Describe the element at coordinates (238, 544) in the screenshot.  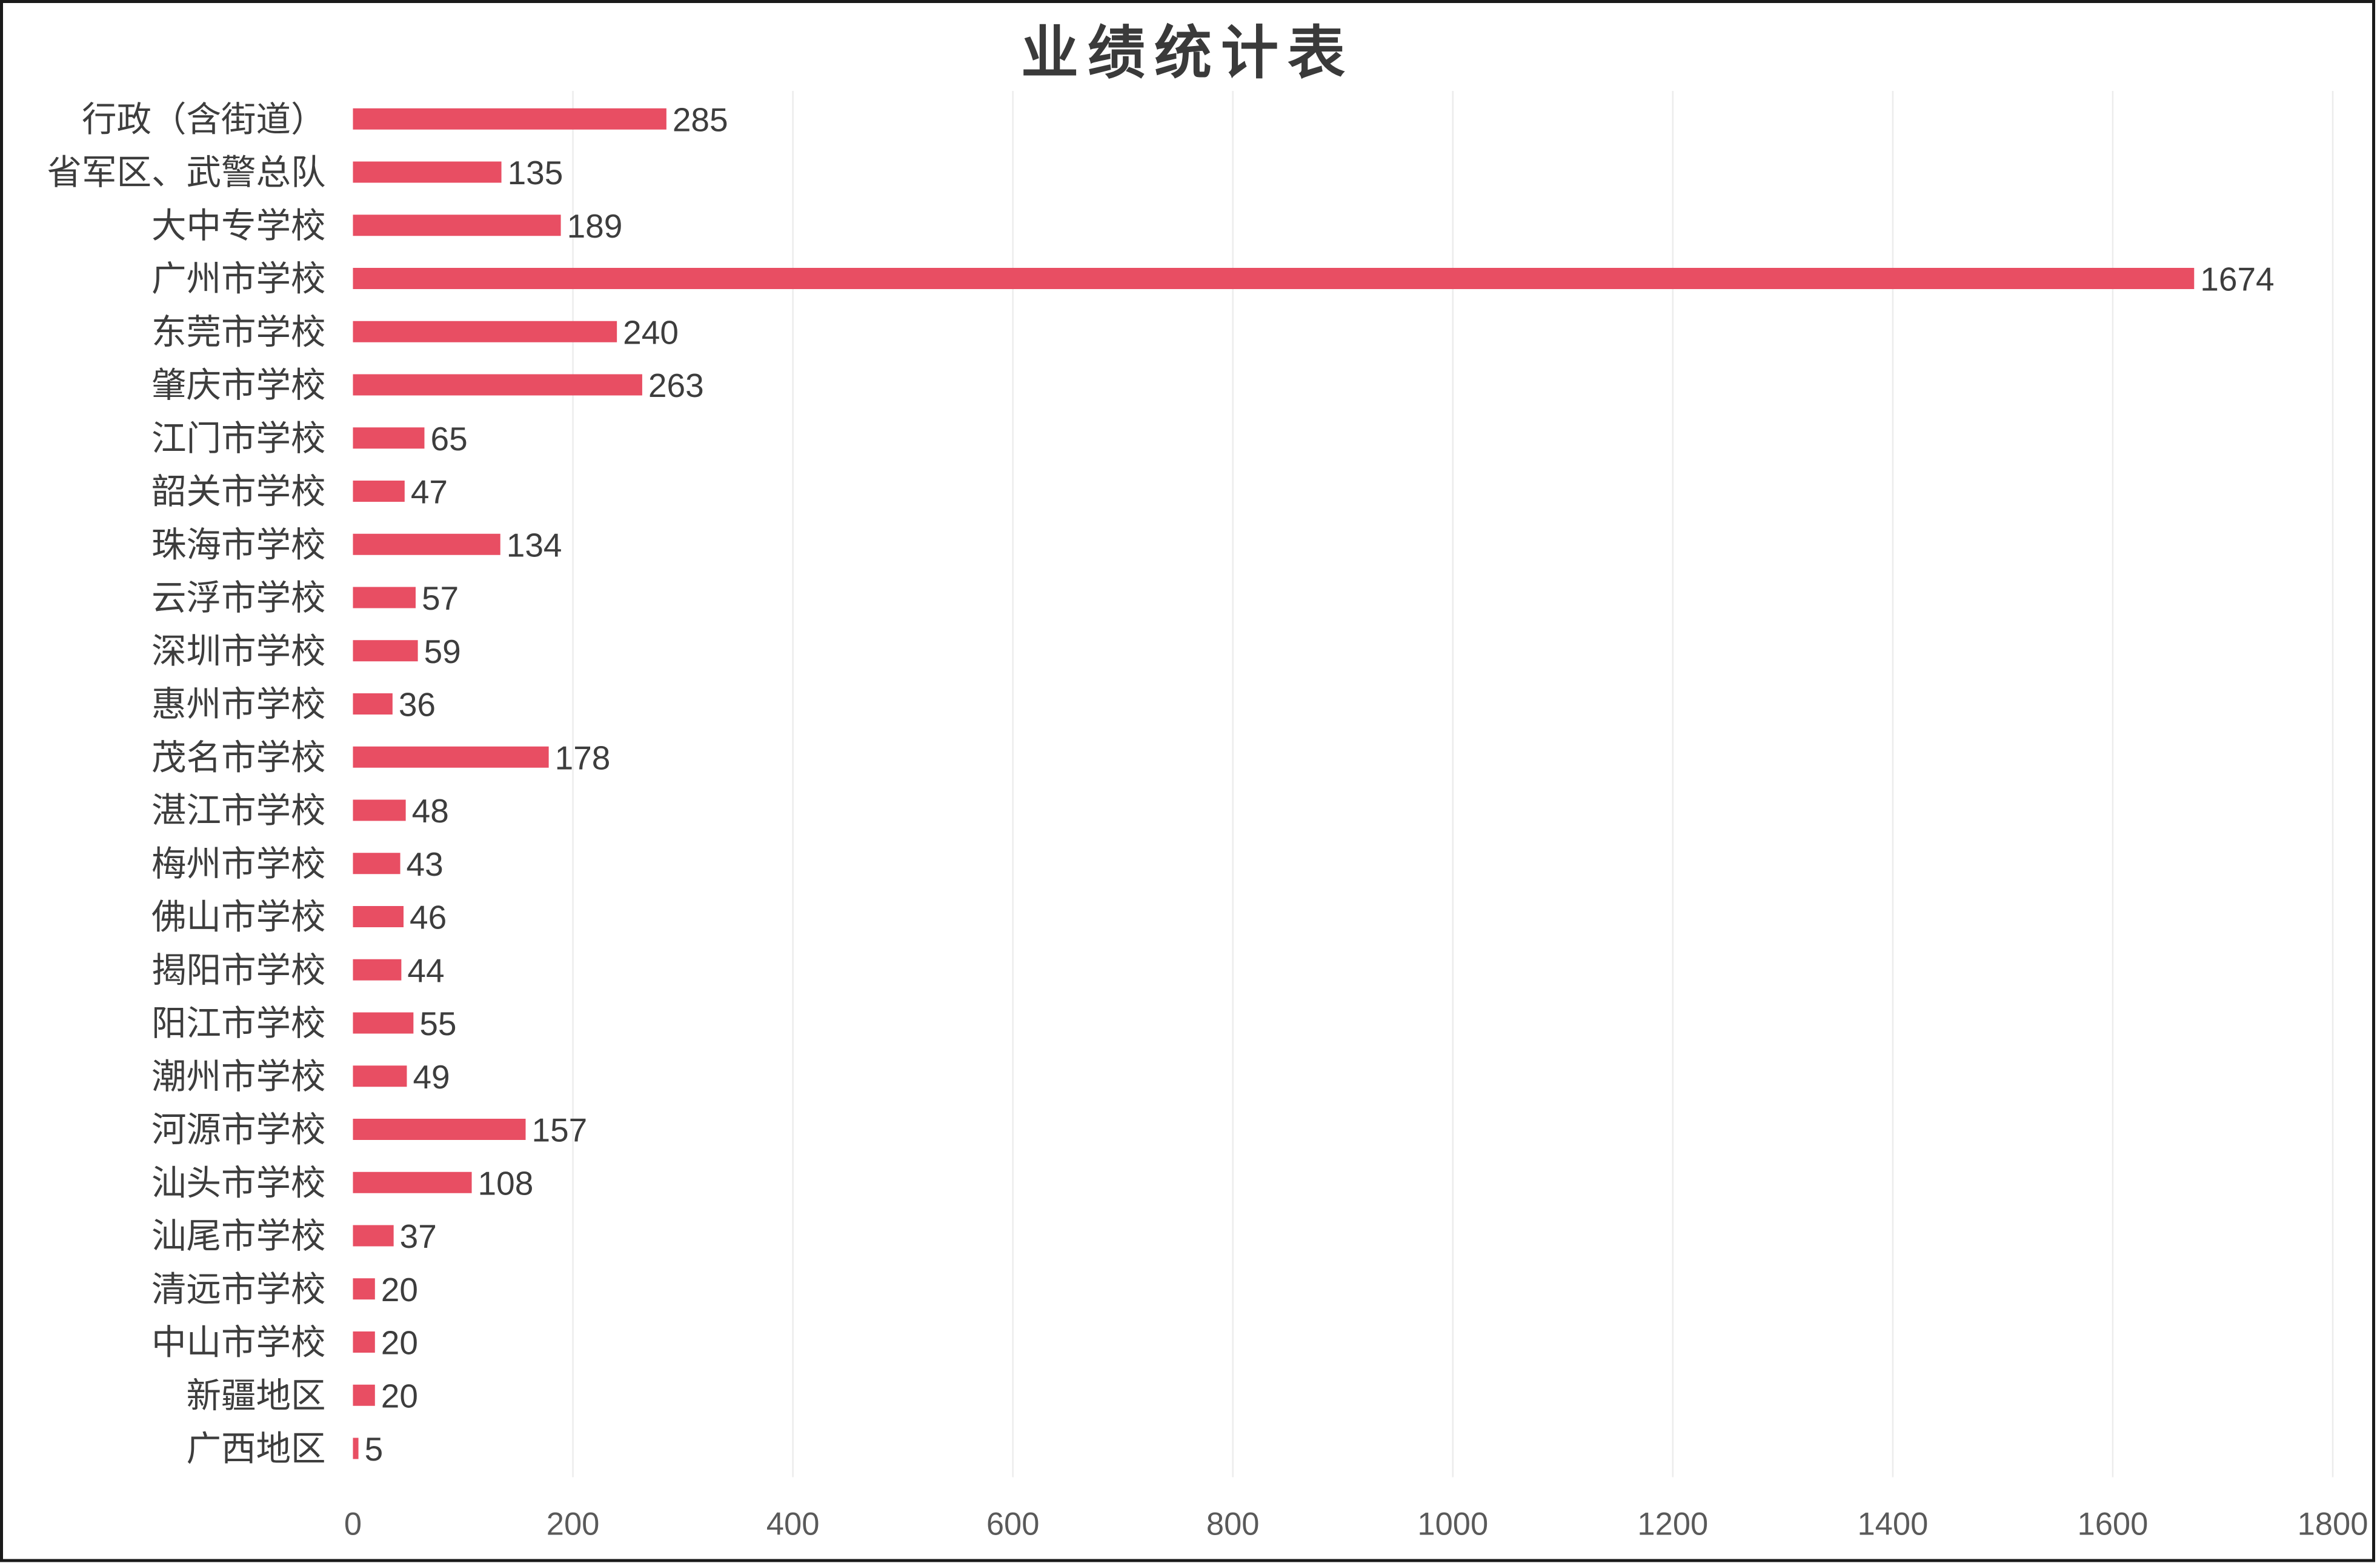
I see `category-label: 珠海市学校` at that location.